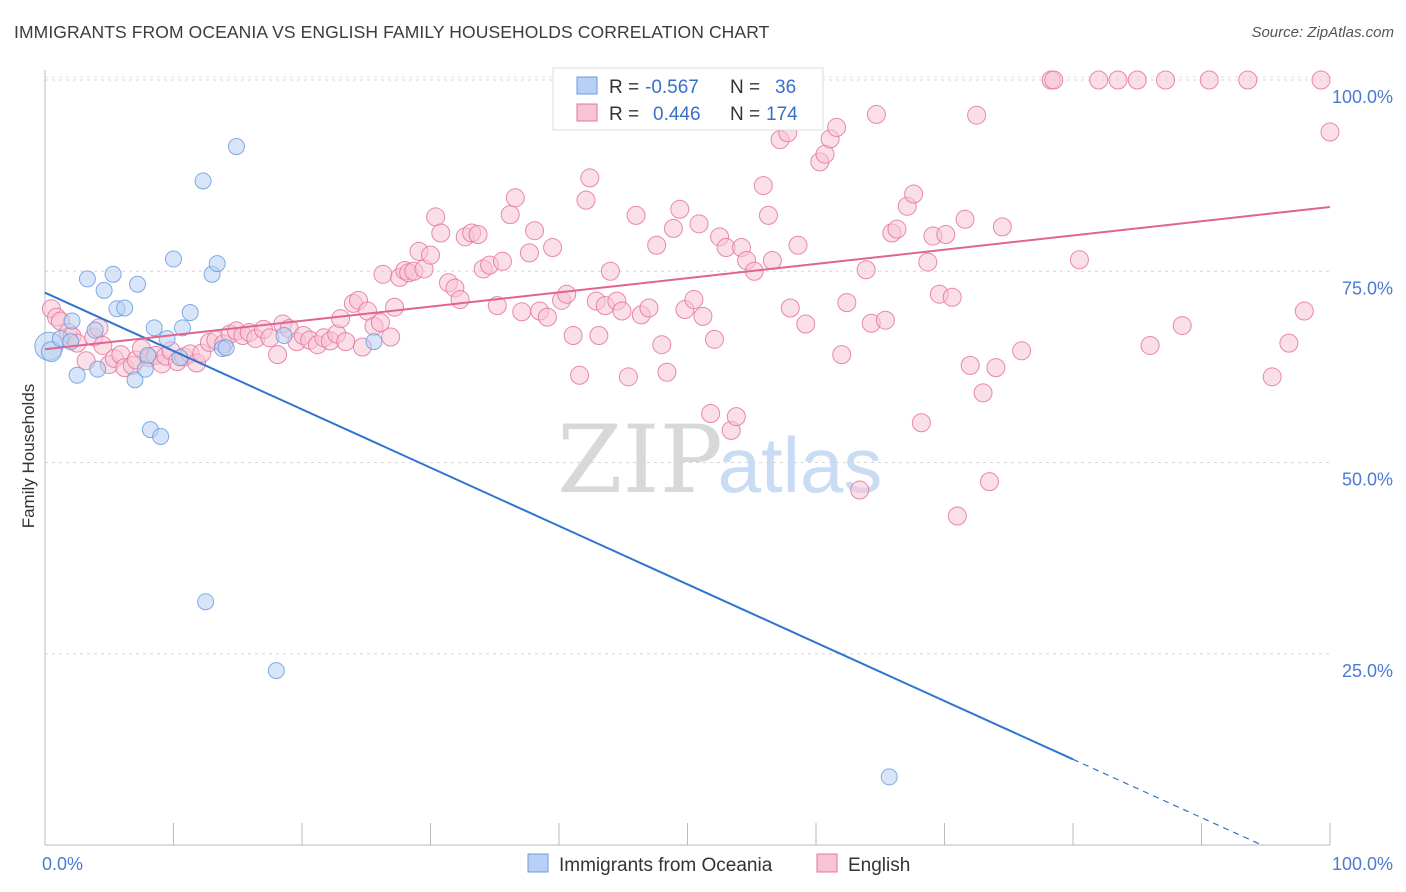 The image size is (1406, 892). I want to click on legend-swatch-english, so click(587, 112).